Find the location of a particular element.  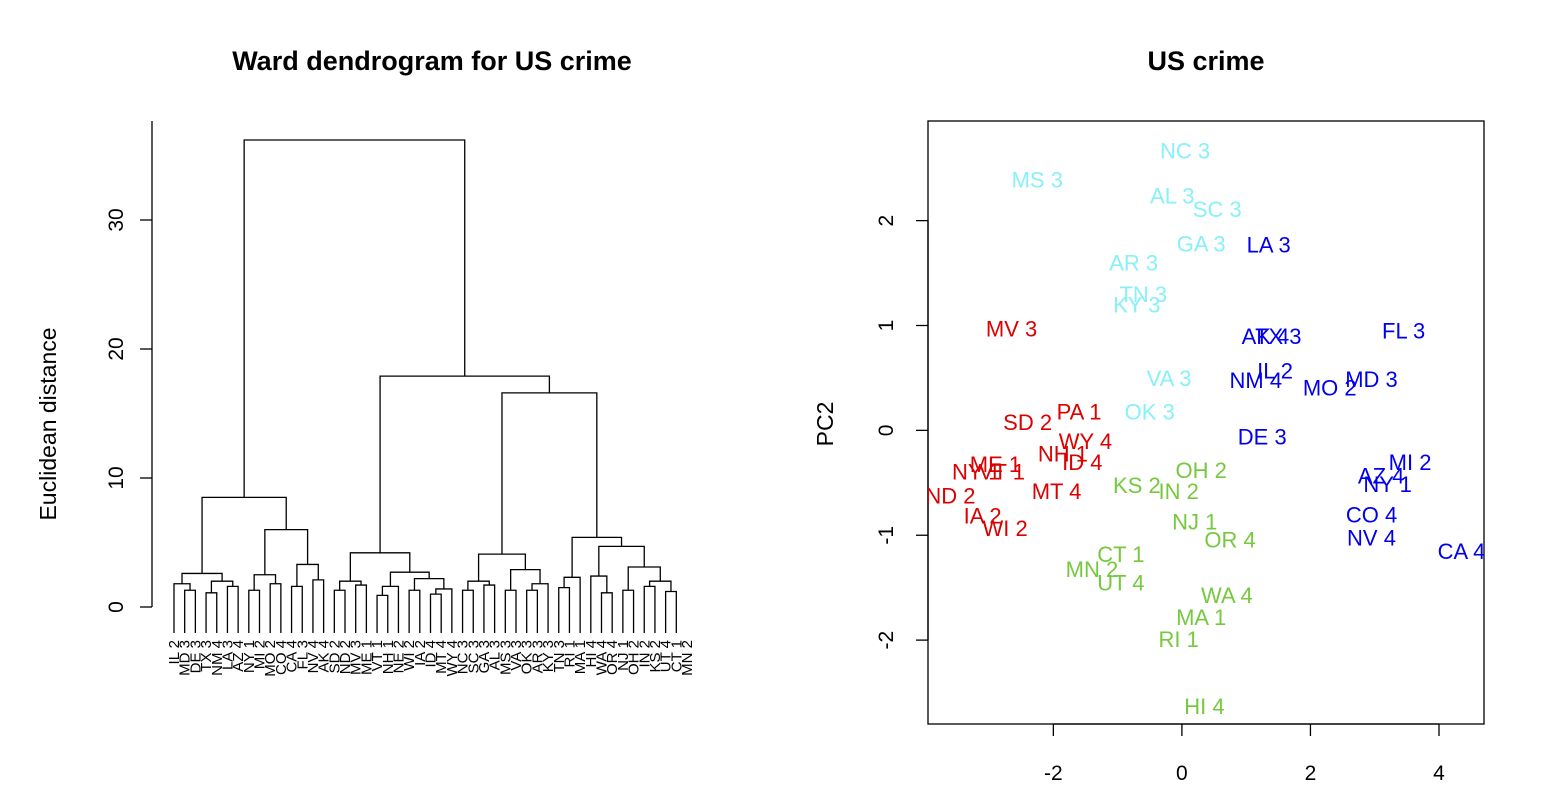

scatter-point-label: IN 2 is located at coordinates (1179, 491).